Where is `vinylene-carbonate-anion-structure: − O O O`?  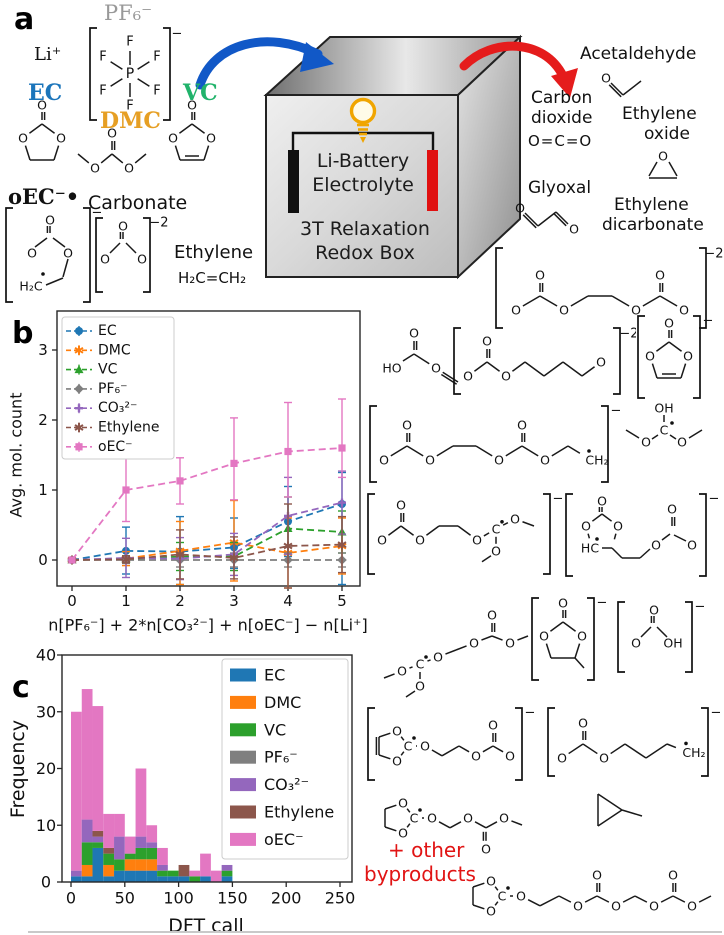 vinylene-carbonate-anion-structure: − O O O is located at coordinates (677, 360).